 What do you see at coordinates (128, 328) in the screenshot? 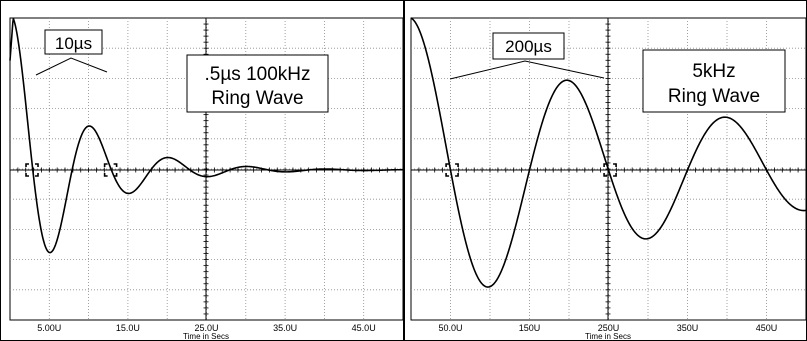
I see `left-x-tick-label: 15.0U` at bounding box center [128, 328].